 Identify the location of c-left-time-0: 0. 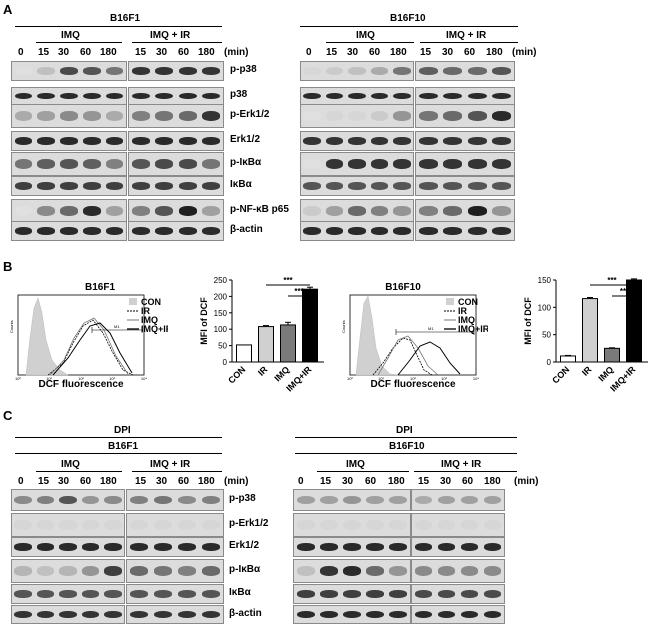
(21, 481).